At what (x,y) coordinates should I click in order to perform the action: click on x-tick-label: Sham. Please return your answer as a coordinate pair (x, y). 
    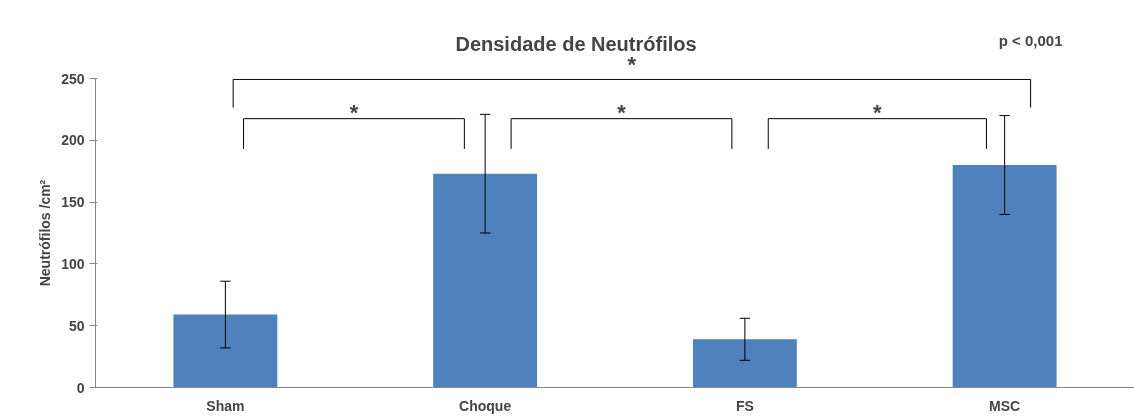
    Looking at the image, I should click on (225, 405).